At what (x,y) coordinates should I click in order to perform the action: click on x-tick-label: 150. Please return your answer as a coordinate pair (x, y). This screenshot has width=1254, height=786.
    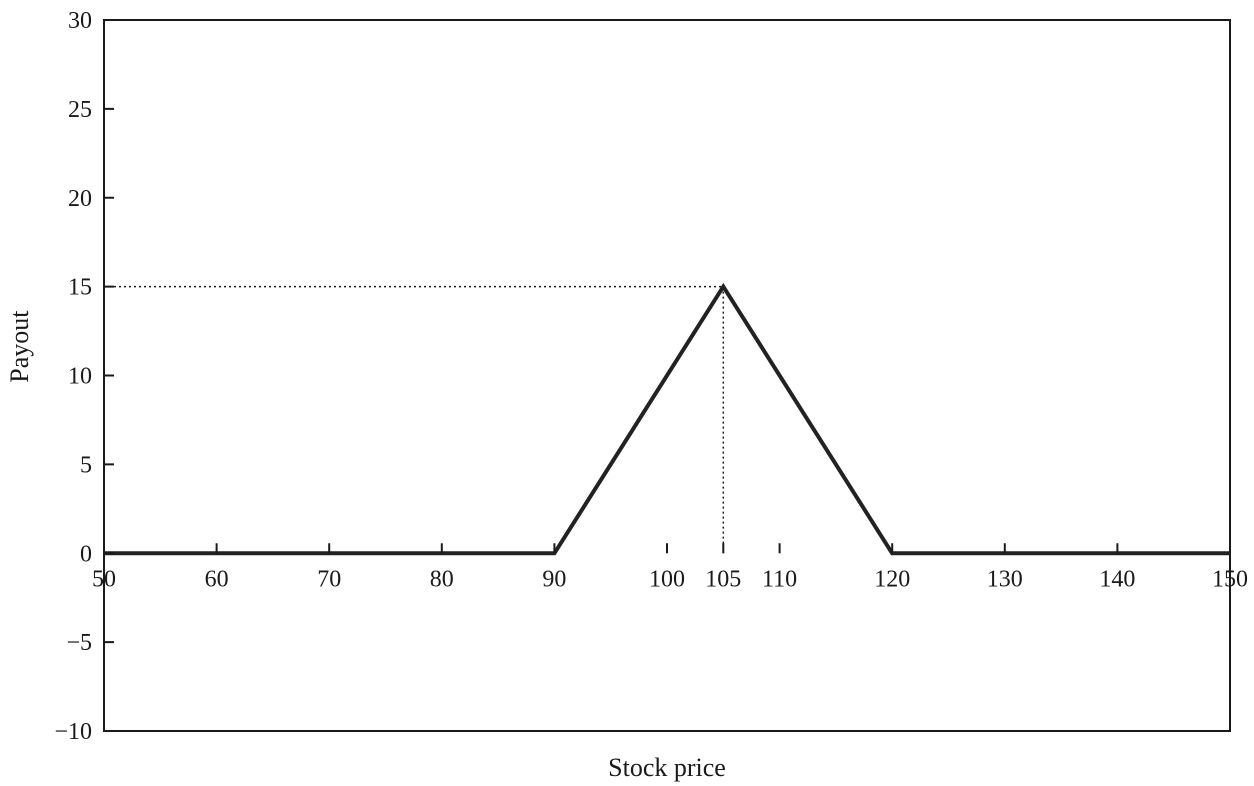
    Looking at the image, I should click on (1230, 579).